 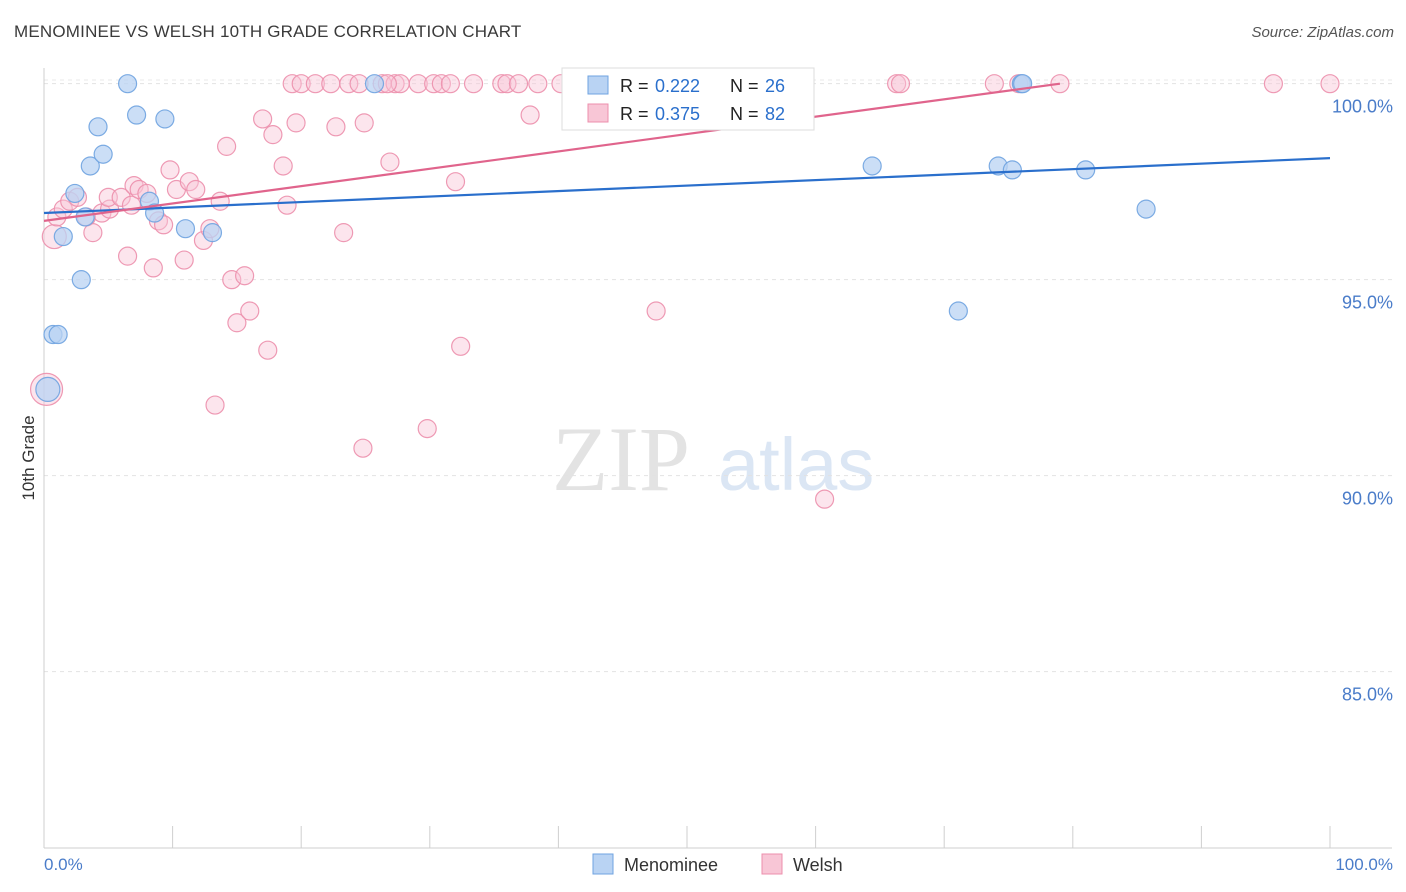 I want to click on watermark-atlas: atlas, so click(x=796, y=464).